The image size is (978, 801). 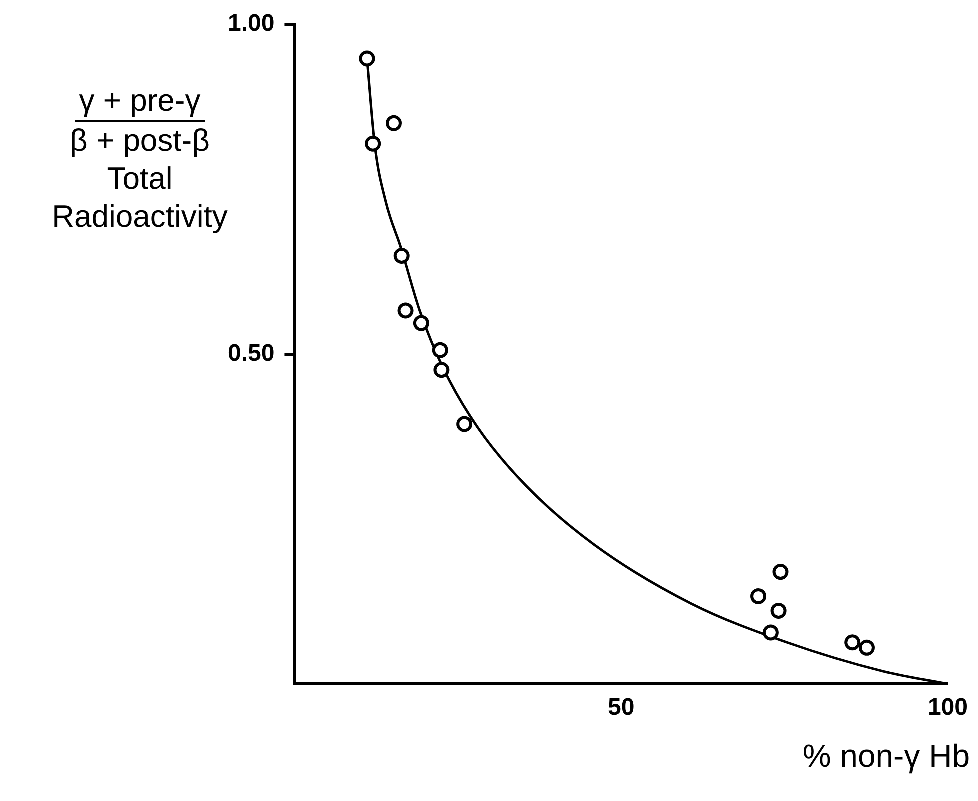 What do you see at coordinates (621, 708) in the screenshot?
I see `x-tick-label: 50` at bounding box center [621, 708].